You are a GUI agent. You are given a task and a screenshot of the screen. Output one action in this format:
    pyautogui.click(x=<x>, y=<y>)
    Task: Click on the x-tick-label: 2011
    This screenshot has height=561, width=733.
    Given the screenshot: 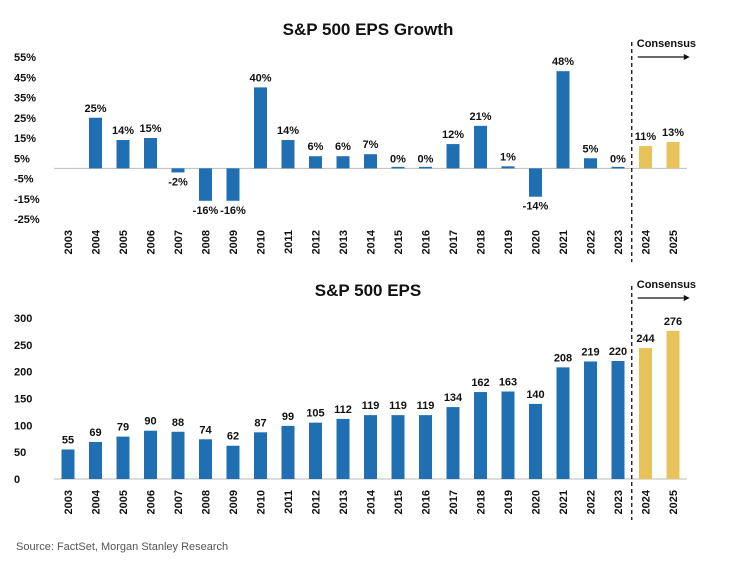 What is the action you would take?
    pyautogui.click(x=289, y=502)
    